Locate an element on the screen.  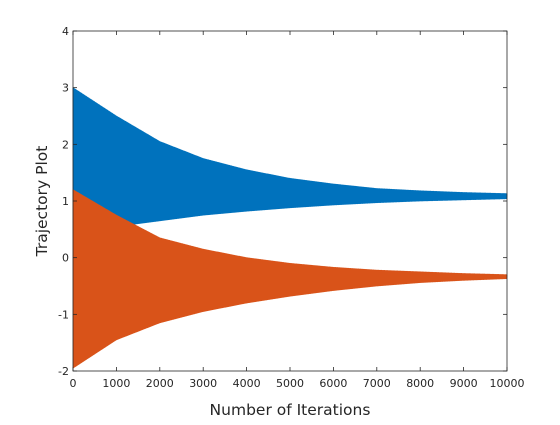
x-axis-label: Number of Iterations is located at coordinates (290, 410).